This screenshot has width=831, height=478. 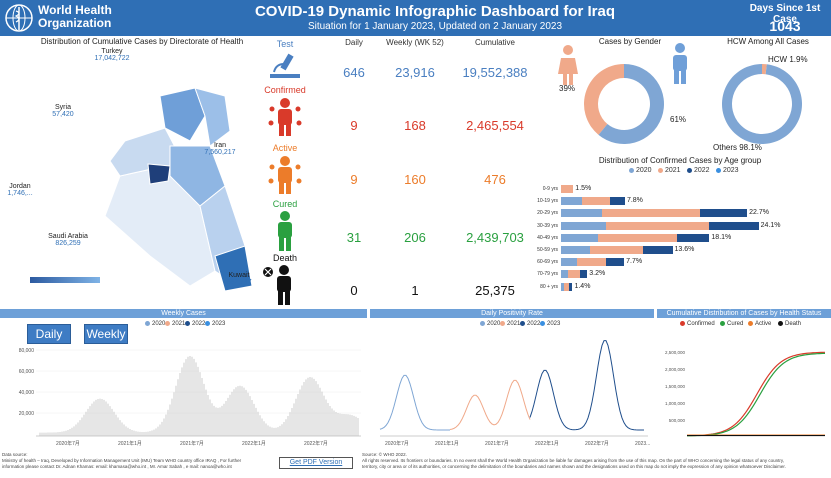 I want to click on age-group-total: 1.4%, so click(x=582, y=286).